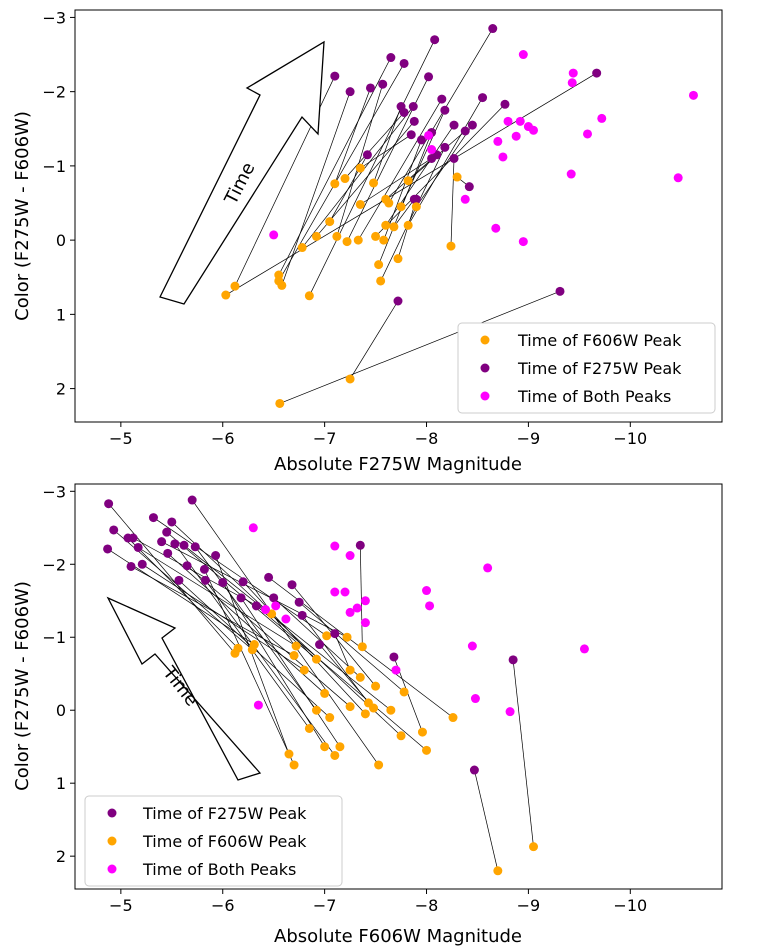 Image resolution: width=761 pixels, height=952 pixels. What do you see at coordinates (529, 905) in the screenshot?
I see `x-tick-label: −9` at bounding box center [529, 905].